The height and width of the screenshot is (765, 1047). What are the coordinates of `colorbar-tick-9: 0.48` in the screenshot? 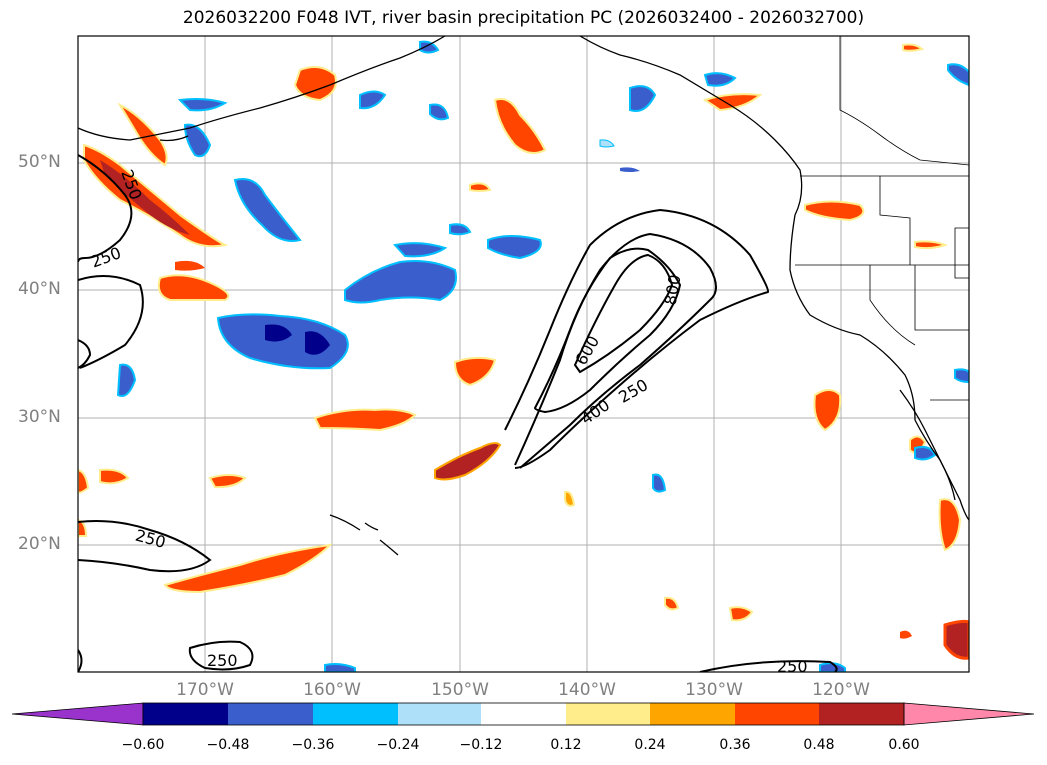 It's located at (819, 745).